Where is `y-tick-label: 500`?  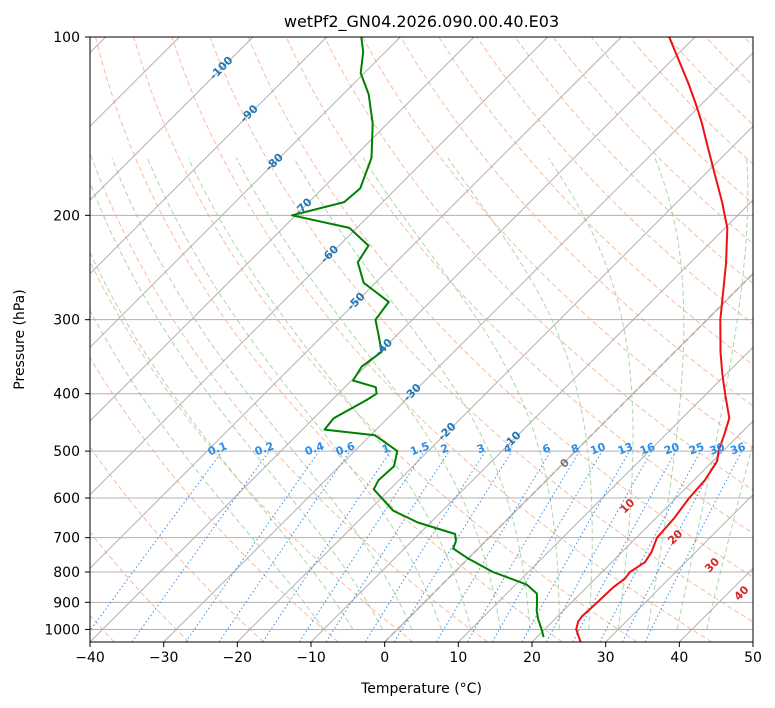
y-tick-label: 500 is located at coordinates (66, 452).